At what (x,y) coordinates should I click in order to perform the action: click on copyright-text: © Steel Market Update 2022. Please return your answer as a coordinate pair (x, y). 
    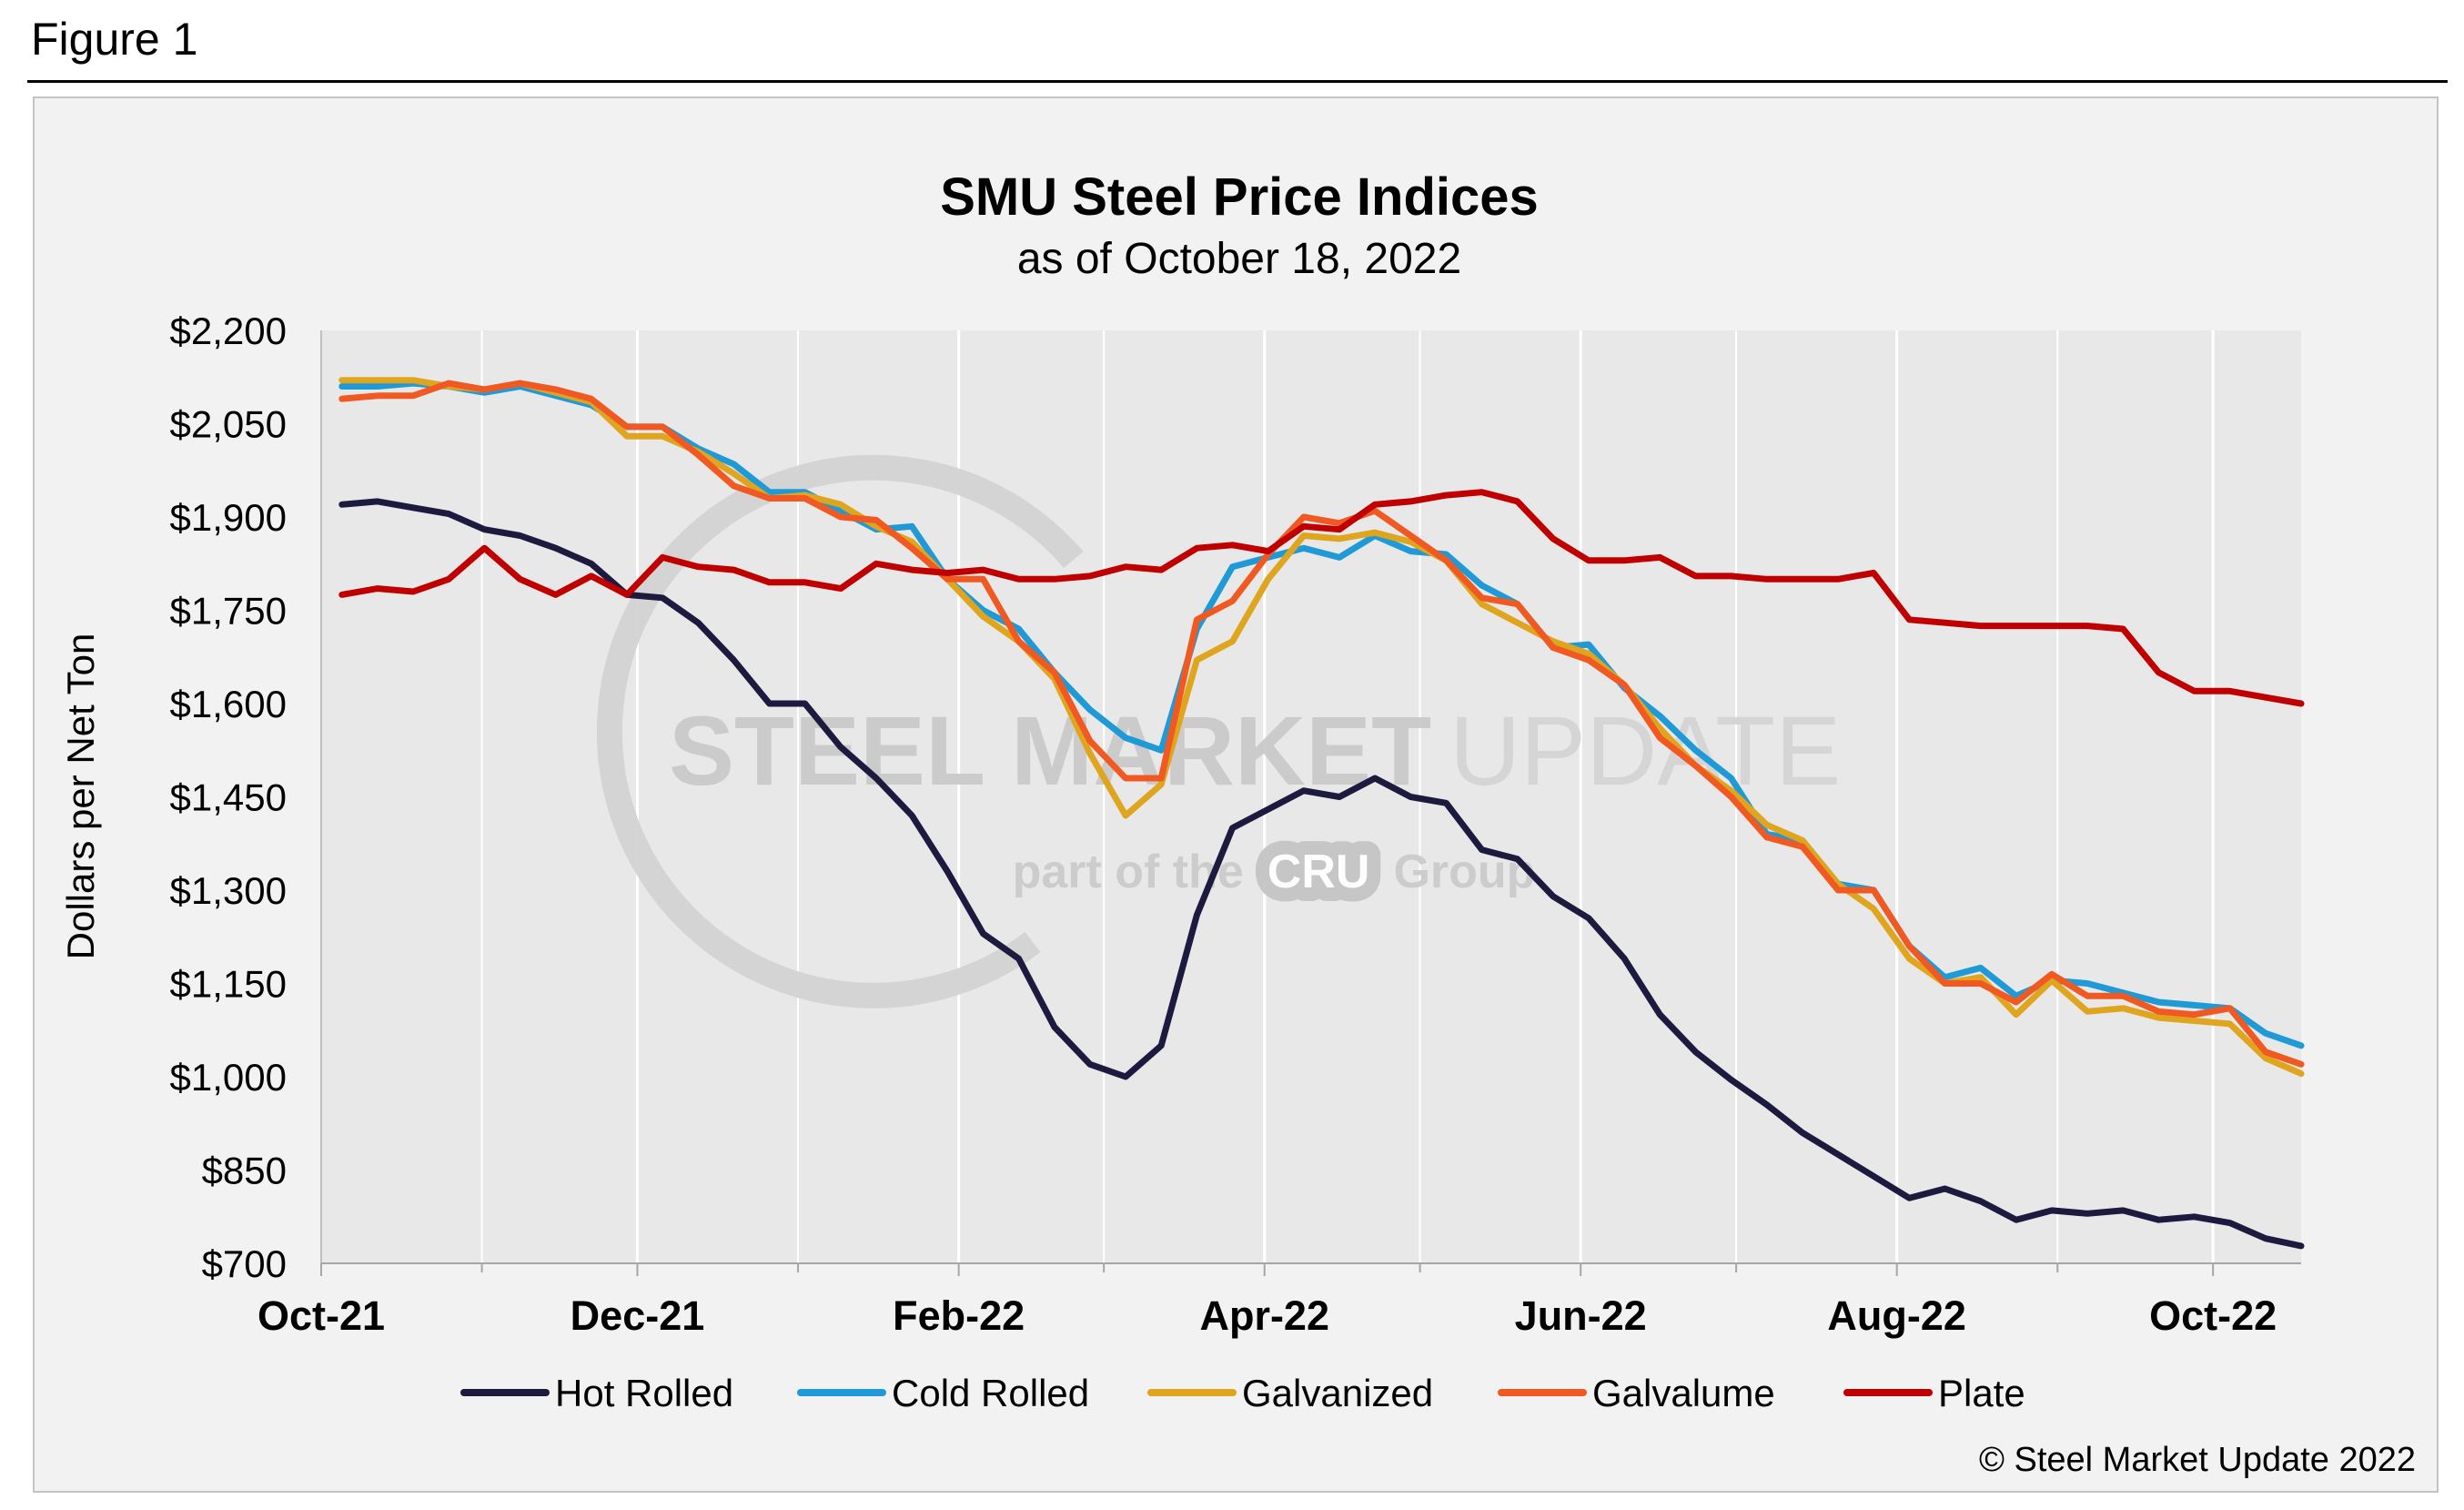
    Looking at the image, I should click on (2197, 1460).